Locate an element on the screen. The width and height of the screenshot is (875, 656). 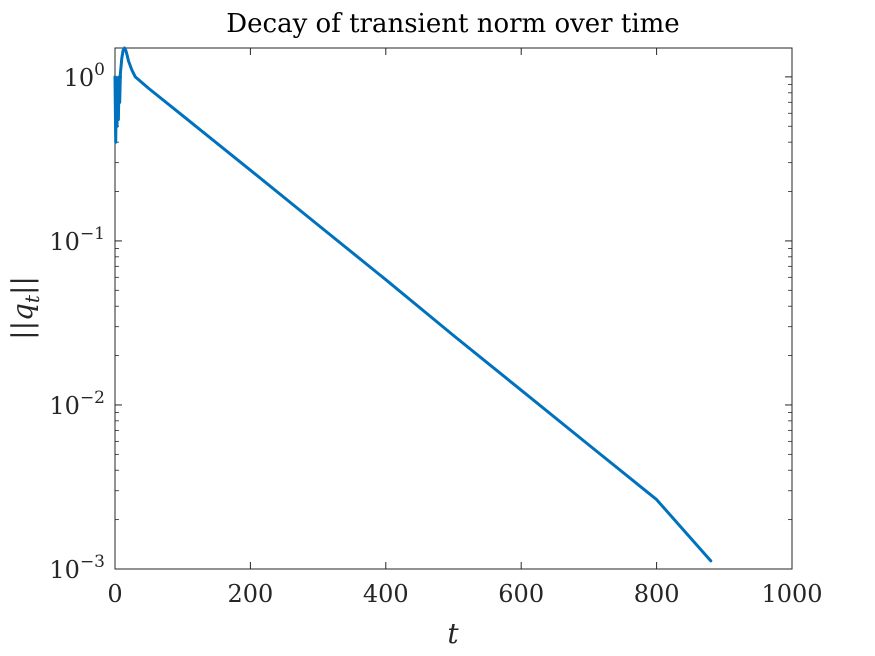
x-tick-label: 800 is located at coordinates (657, 594).